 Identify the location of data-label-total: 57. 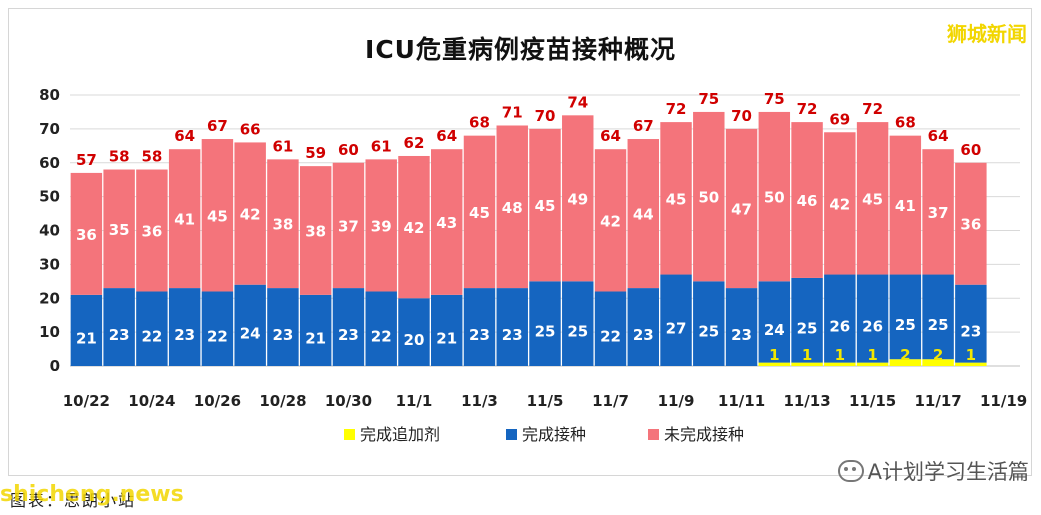
(86, 160).